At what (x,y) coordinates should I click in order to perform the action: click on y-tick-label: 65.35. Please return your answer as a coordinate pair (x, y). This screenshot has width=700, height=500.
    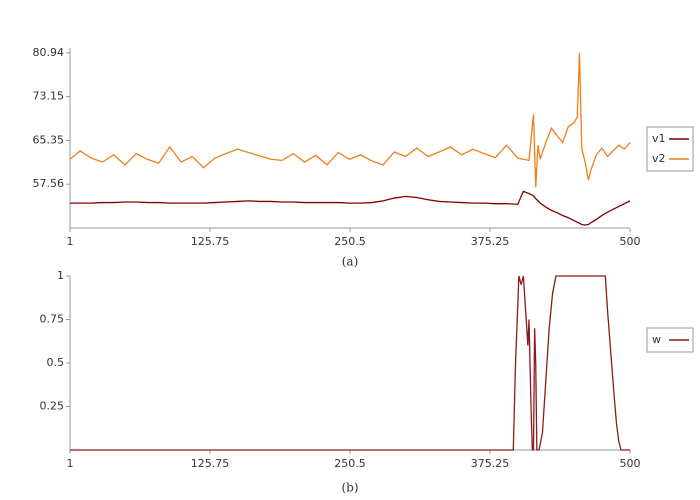
    Looking at the image, I should click on (49, 139).